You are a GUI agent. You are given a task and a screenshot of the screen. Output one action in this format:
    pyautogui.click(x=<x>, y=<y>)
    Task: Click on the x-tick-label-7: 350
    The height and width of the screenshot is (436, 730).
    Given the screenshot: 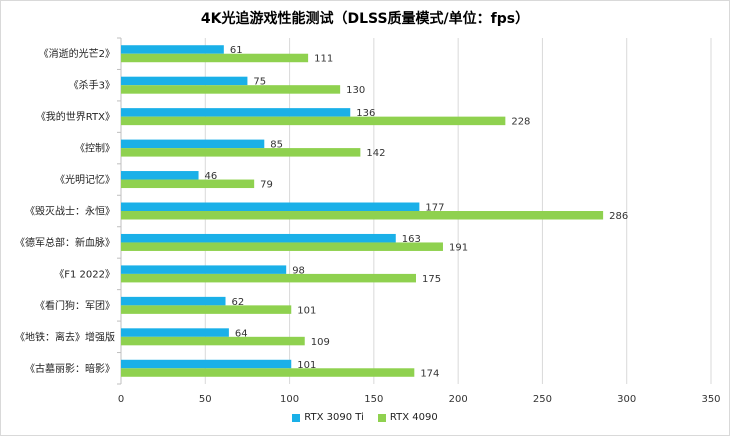 What is the action you would take?
    pyautogui.click(x=710, y=399)
    